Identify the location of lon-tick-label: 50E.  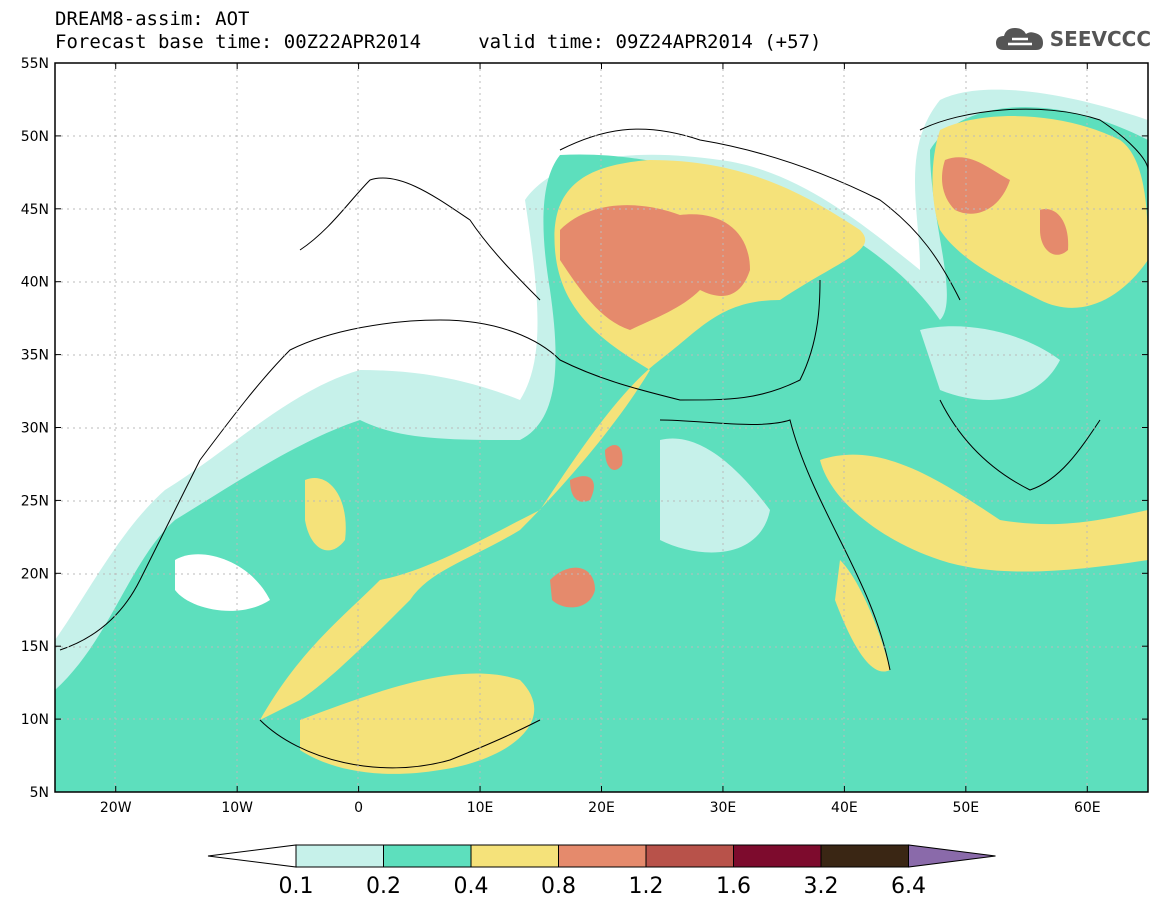
(965, 808).